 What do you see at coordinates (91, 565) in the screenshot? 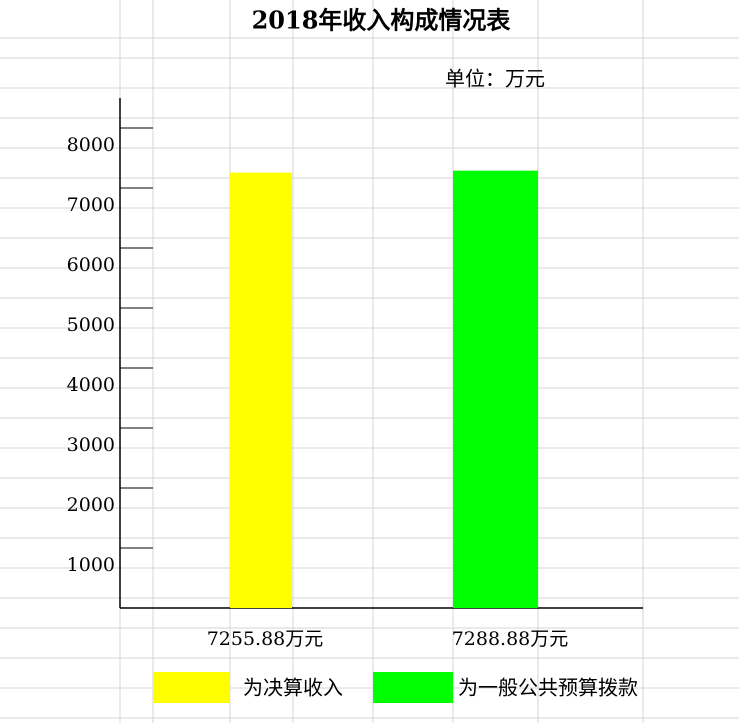
I see `y-tick-label: 1000` at bounding box center [91, 565].